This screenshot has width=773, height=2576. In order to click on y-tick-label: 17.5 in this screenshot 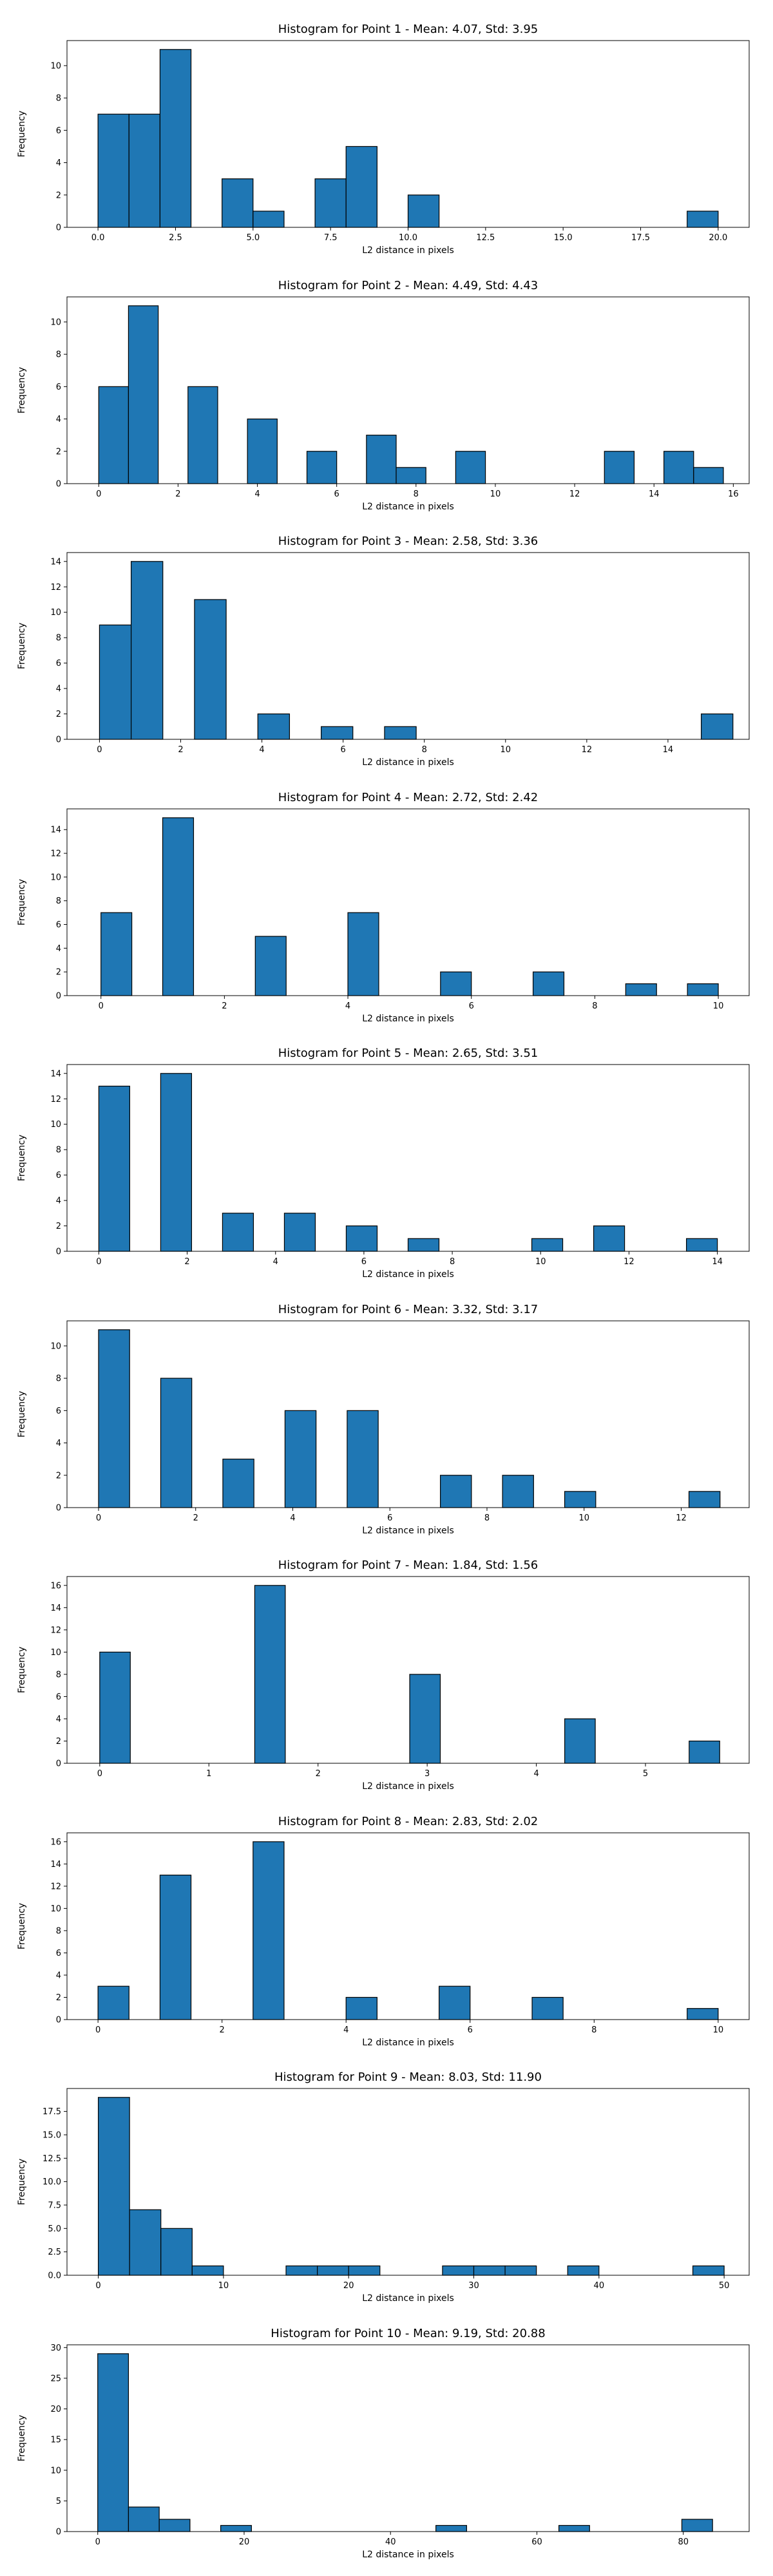, I will do `click(52, 2112)`.